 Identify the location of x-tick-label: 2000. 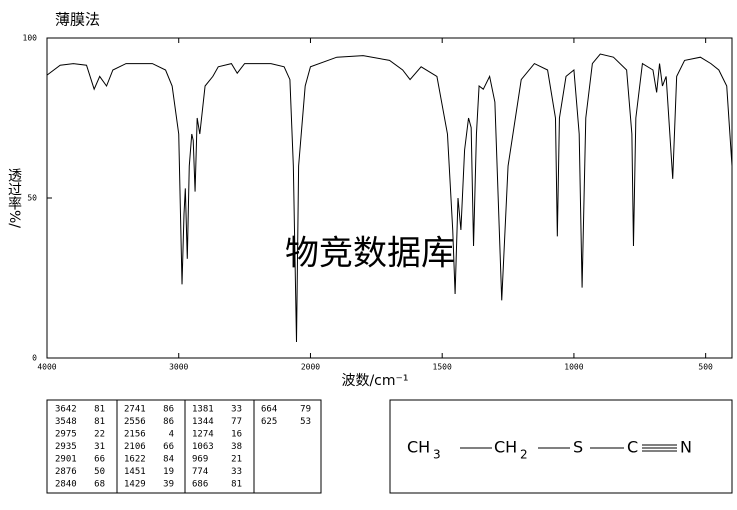
(310, 367).